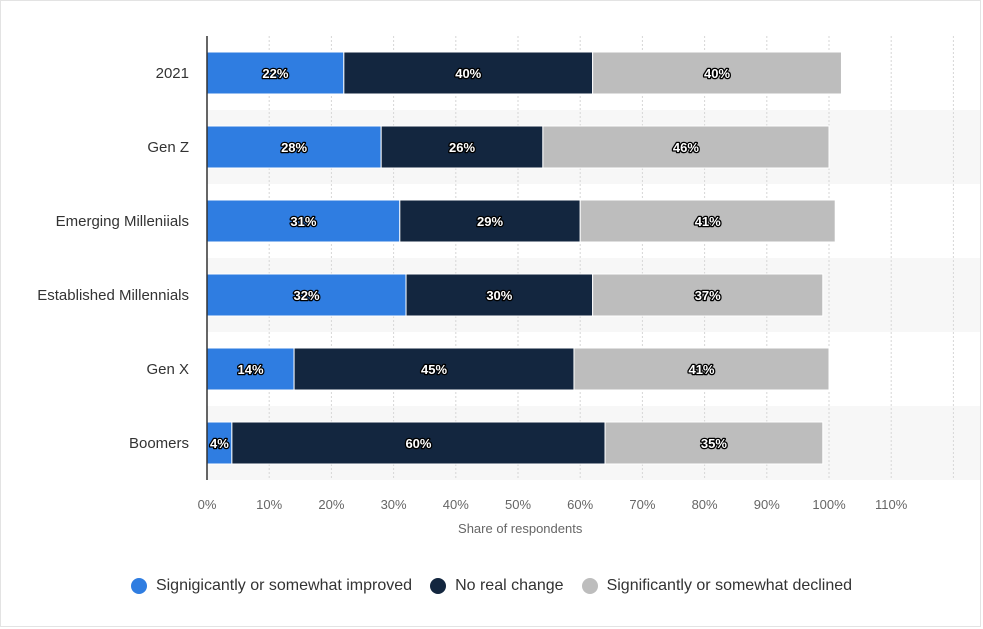 This screenshot has height=629, width=983. What do you see at coordinates (284, 585) in the screenshot?
I see `legend-label: Signigicantly or somewhat improved` at bounding box center [284, 585].